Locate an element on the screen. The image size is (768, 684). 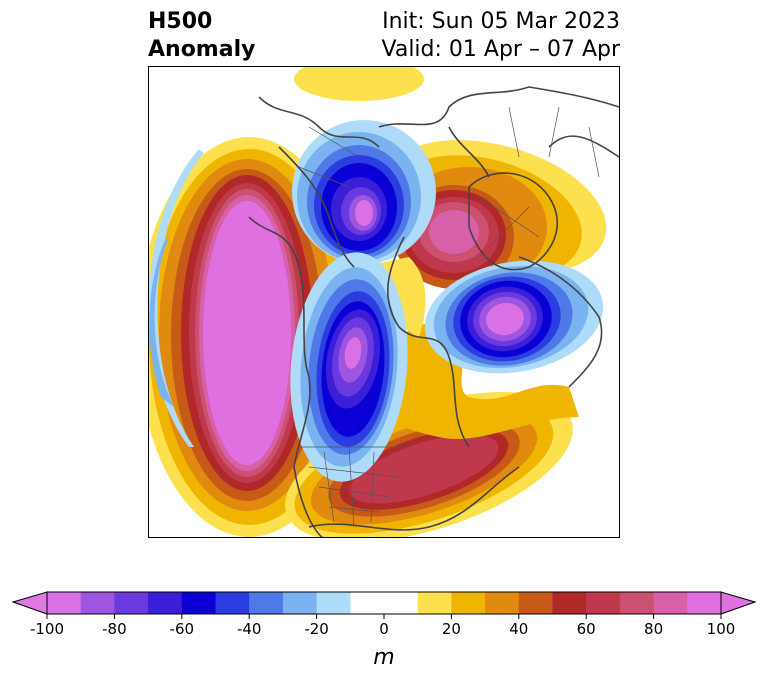
colorbar: -100 -80 -60 -40 -20 0 20 40 60 80 100 is located at coordinates (384, 614).